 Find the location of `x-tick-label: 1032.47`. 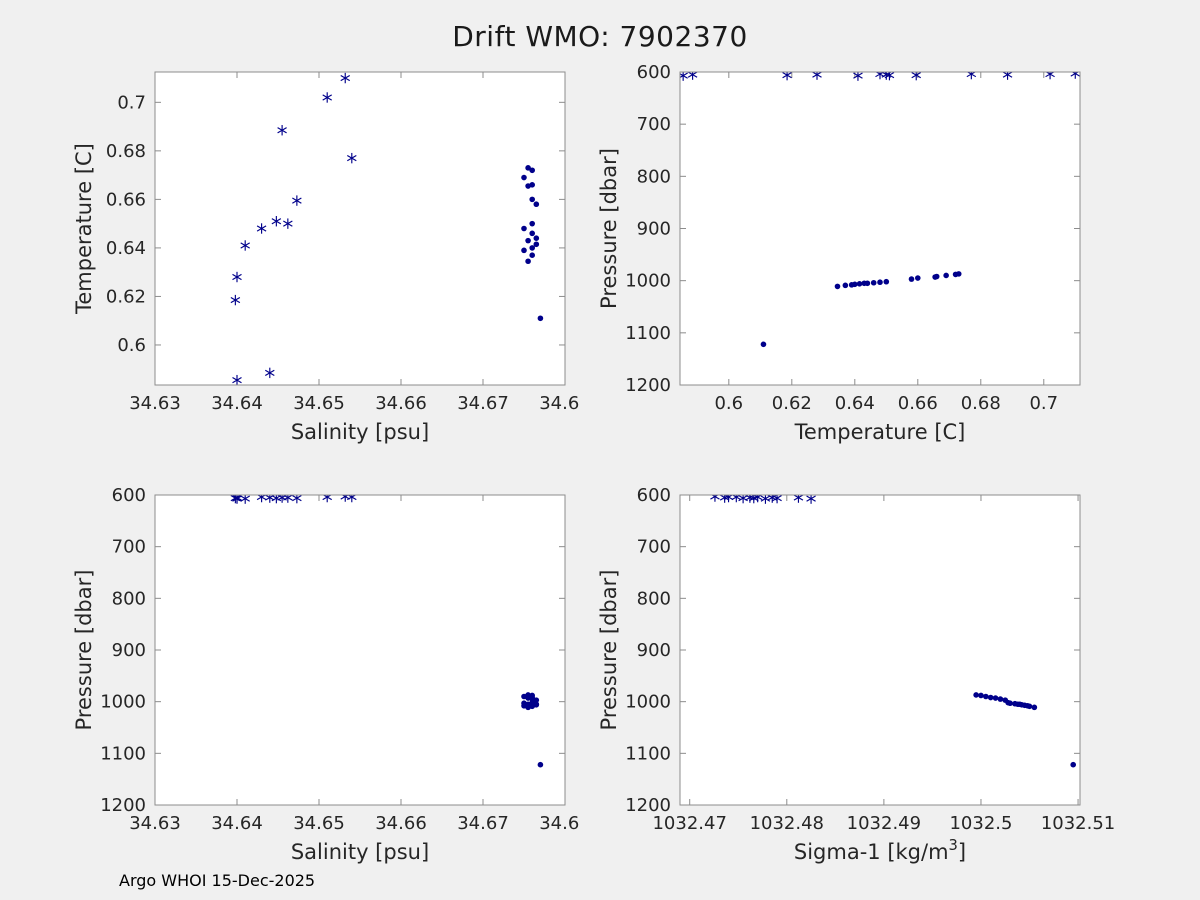

x-tick-label: 1032.47 is located at coordinates (689, 823).